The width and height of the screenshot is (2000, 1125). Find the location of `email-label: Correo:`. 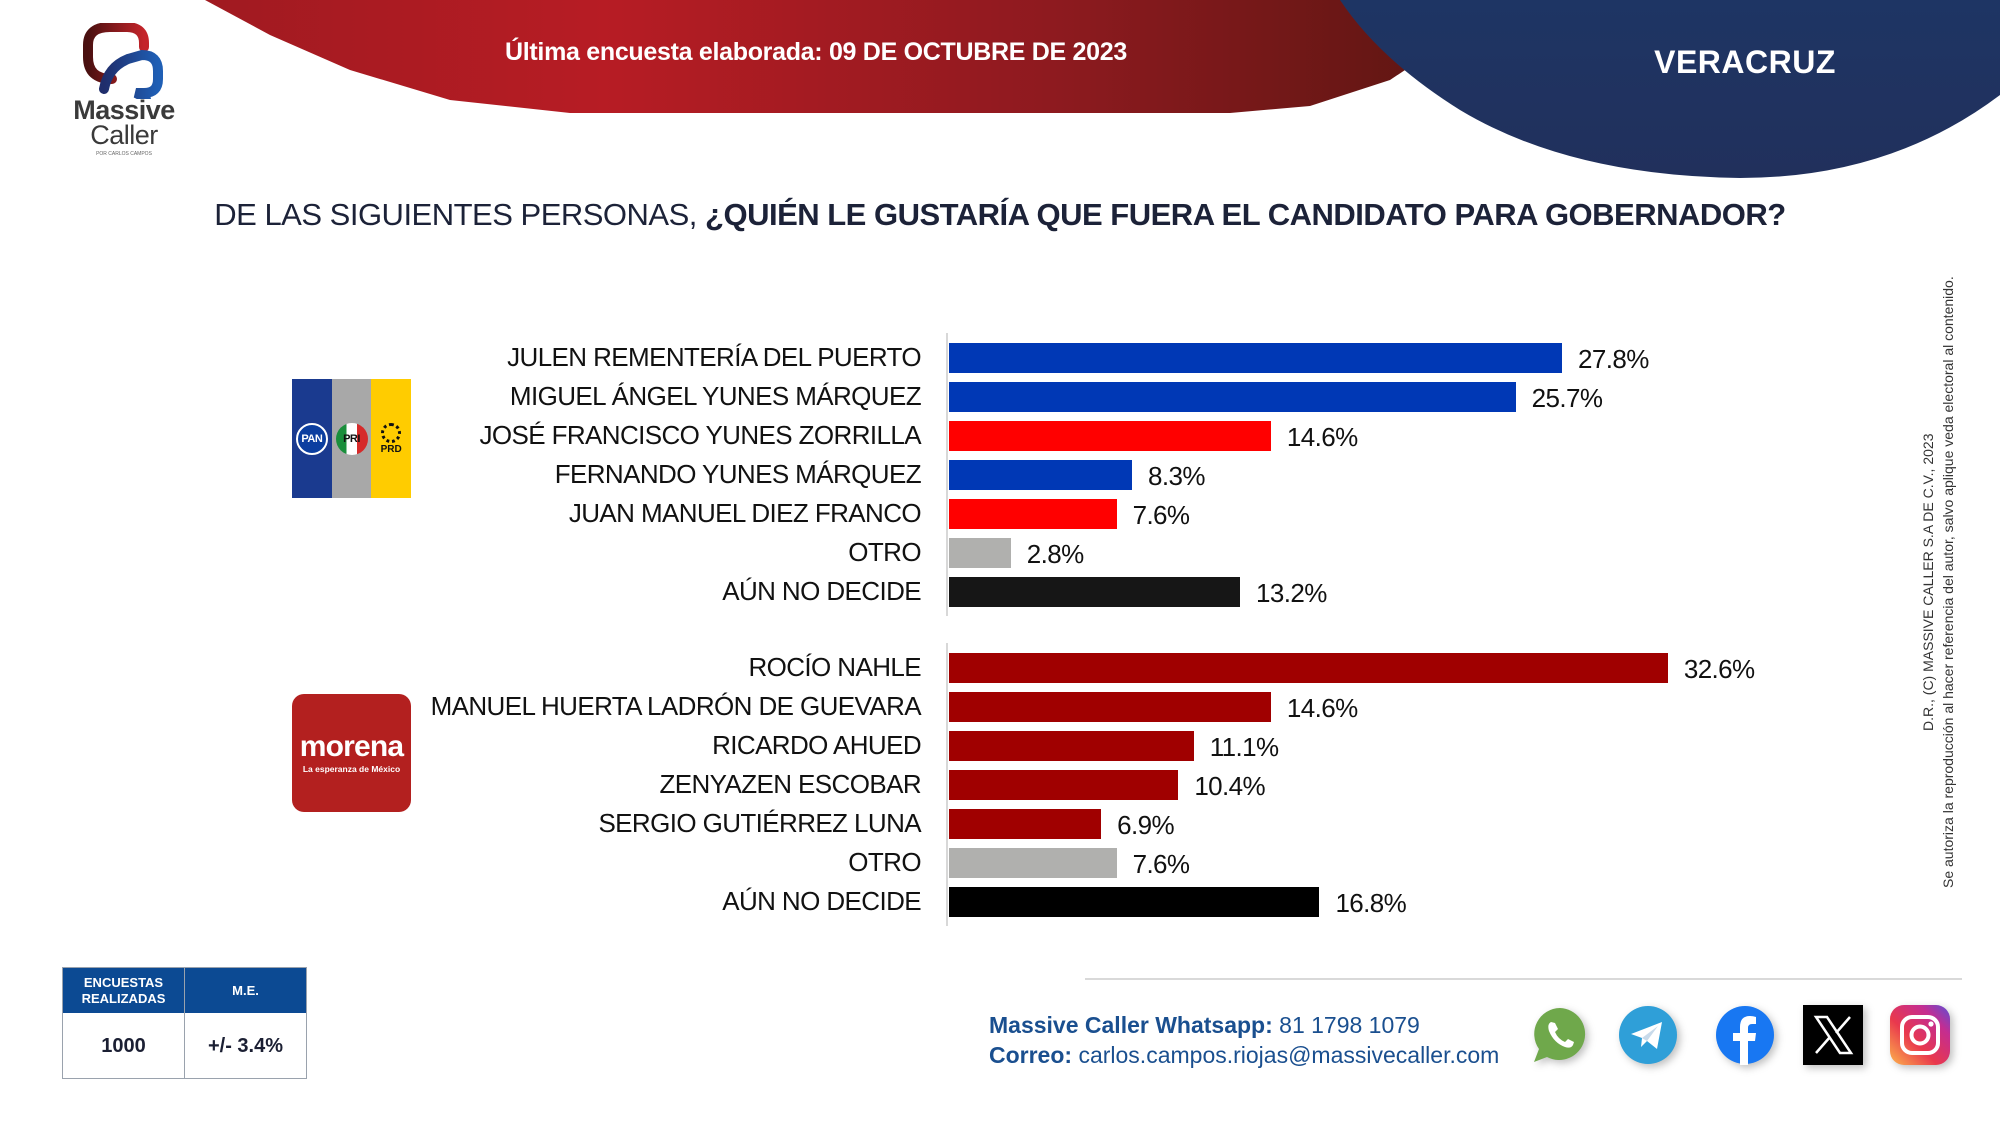

email-label: Correo: is located at coordinates (1031, 1055).